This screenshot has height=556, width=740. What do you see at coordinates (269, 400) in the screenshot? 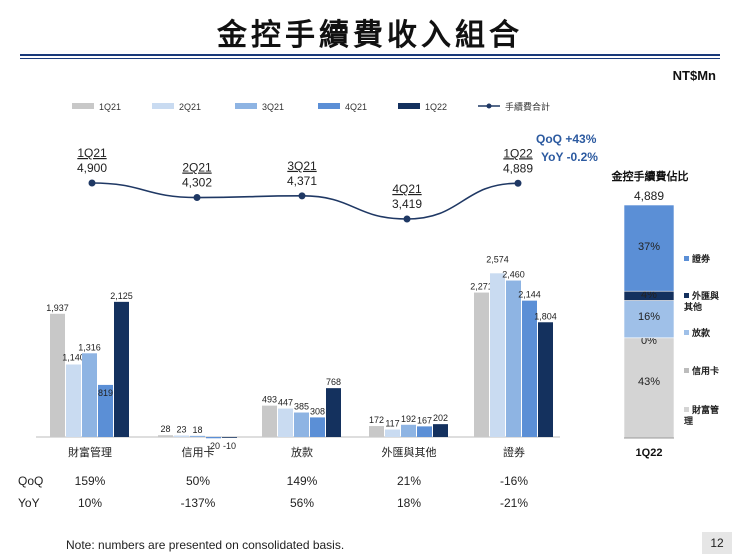
I see `bar-label-1Q21-2: 493` at bounding box center [269, 400].